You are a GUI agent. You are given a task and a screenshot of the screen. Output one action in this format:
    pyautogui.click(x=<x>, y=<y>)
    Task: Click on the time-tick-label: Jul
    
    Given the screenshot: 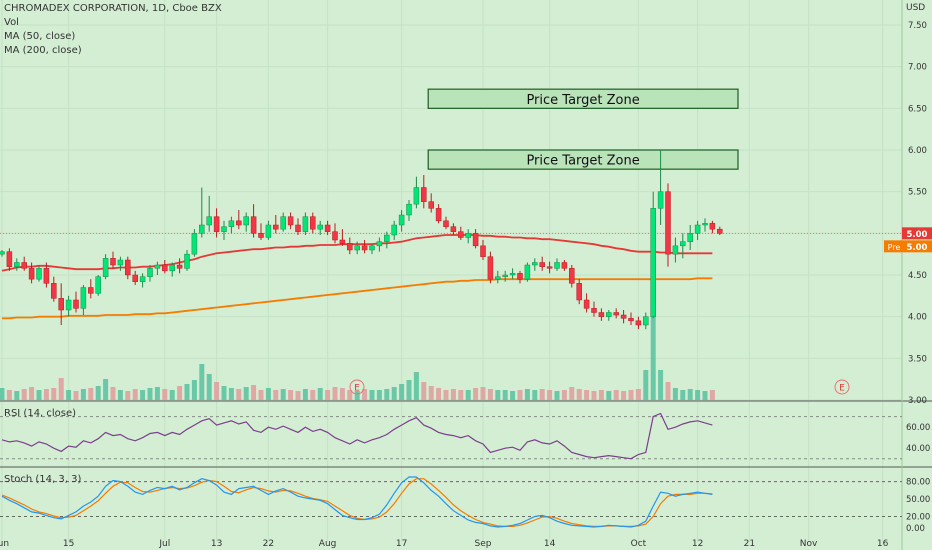 What is the action you would take?
    pyautogui.click(x=164, y=544)
    